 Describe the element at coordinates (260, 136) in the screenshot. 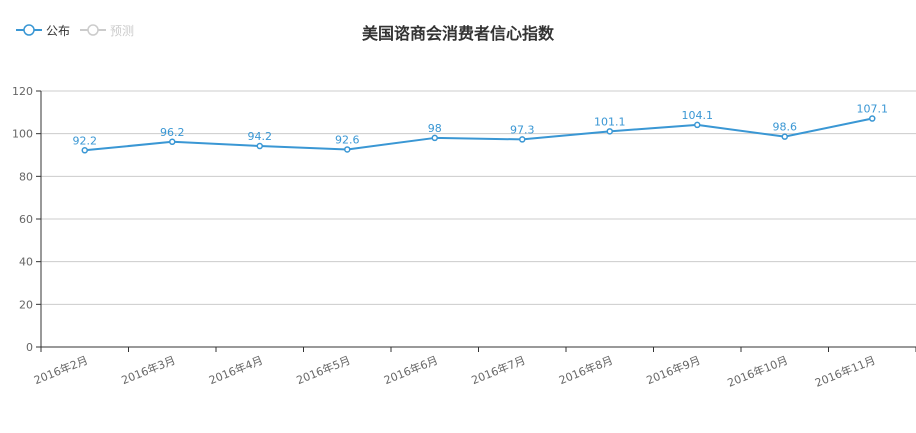

I see `data-label: 94.2` at that location.